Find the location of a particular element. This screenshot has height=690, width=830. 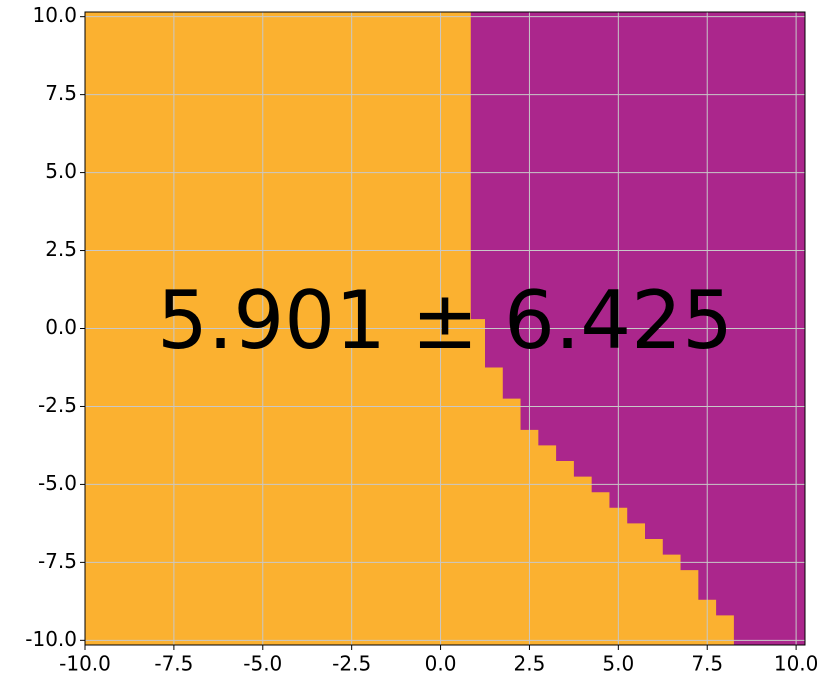

x-tick-label: 7.5 is located at coordinates (707, 664).